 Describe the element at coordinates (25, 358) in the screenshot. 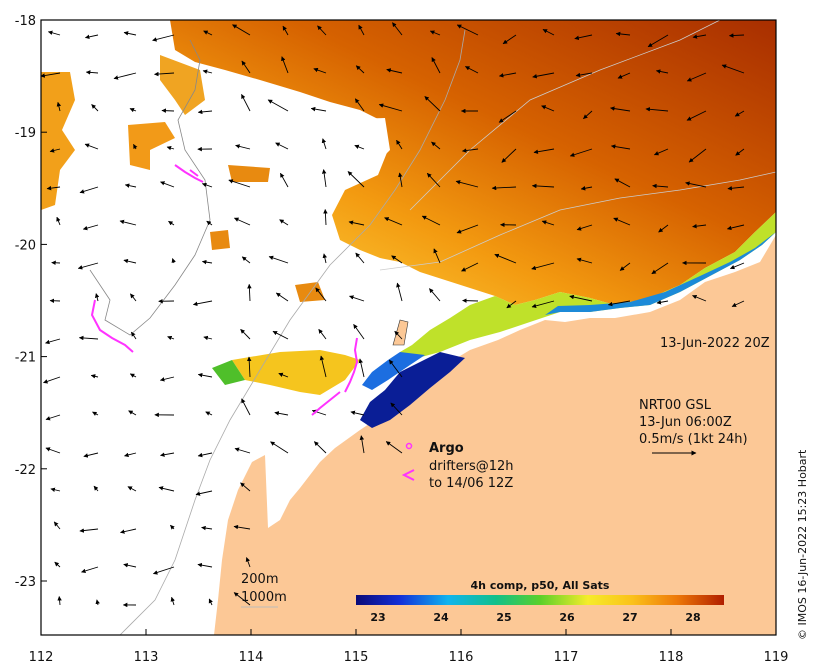

I see `lat-tick-label: -21` at that location.